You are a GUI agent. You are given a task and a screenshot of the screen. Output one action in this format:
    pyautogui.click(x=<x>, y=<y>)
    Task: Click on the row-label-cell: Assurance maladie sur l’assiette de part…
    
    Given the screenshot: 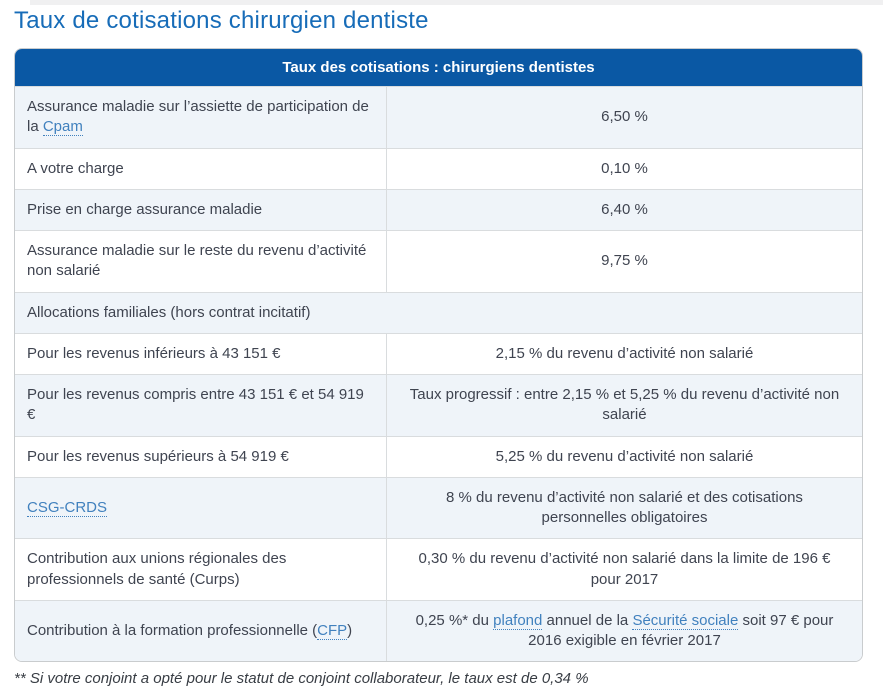 What is the action you would take?
    pyautogui.click(x=200, y=117)
    